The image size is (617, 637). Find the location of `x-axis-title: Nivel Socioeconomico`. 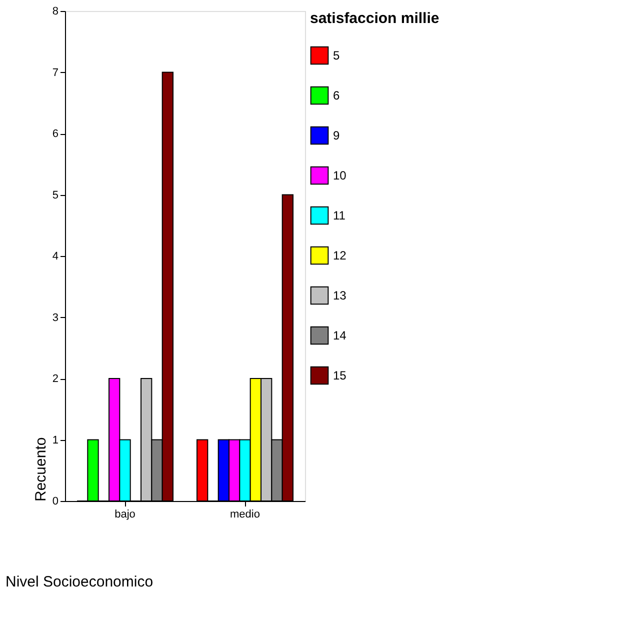

x-axis-title: Nivel Socioeconomico is located at coordinates (80, 582).